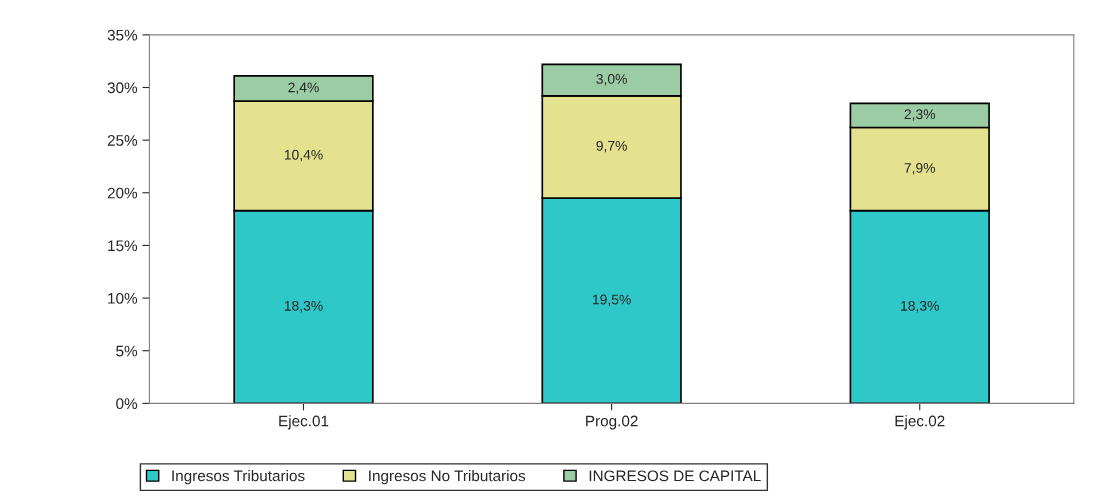 This screenshot has width=1107, height=498. I want to click on legend-label: Ingresos No Tributarios, so click(447, 477).